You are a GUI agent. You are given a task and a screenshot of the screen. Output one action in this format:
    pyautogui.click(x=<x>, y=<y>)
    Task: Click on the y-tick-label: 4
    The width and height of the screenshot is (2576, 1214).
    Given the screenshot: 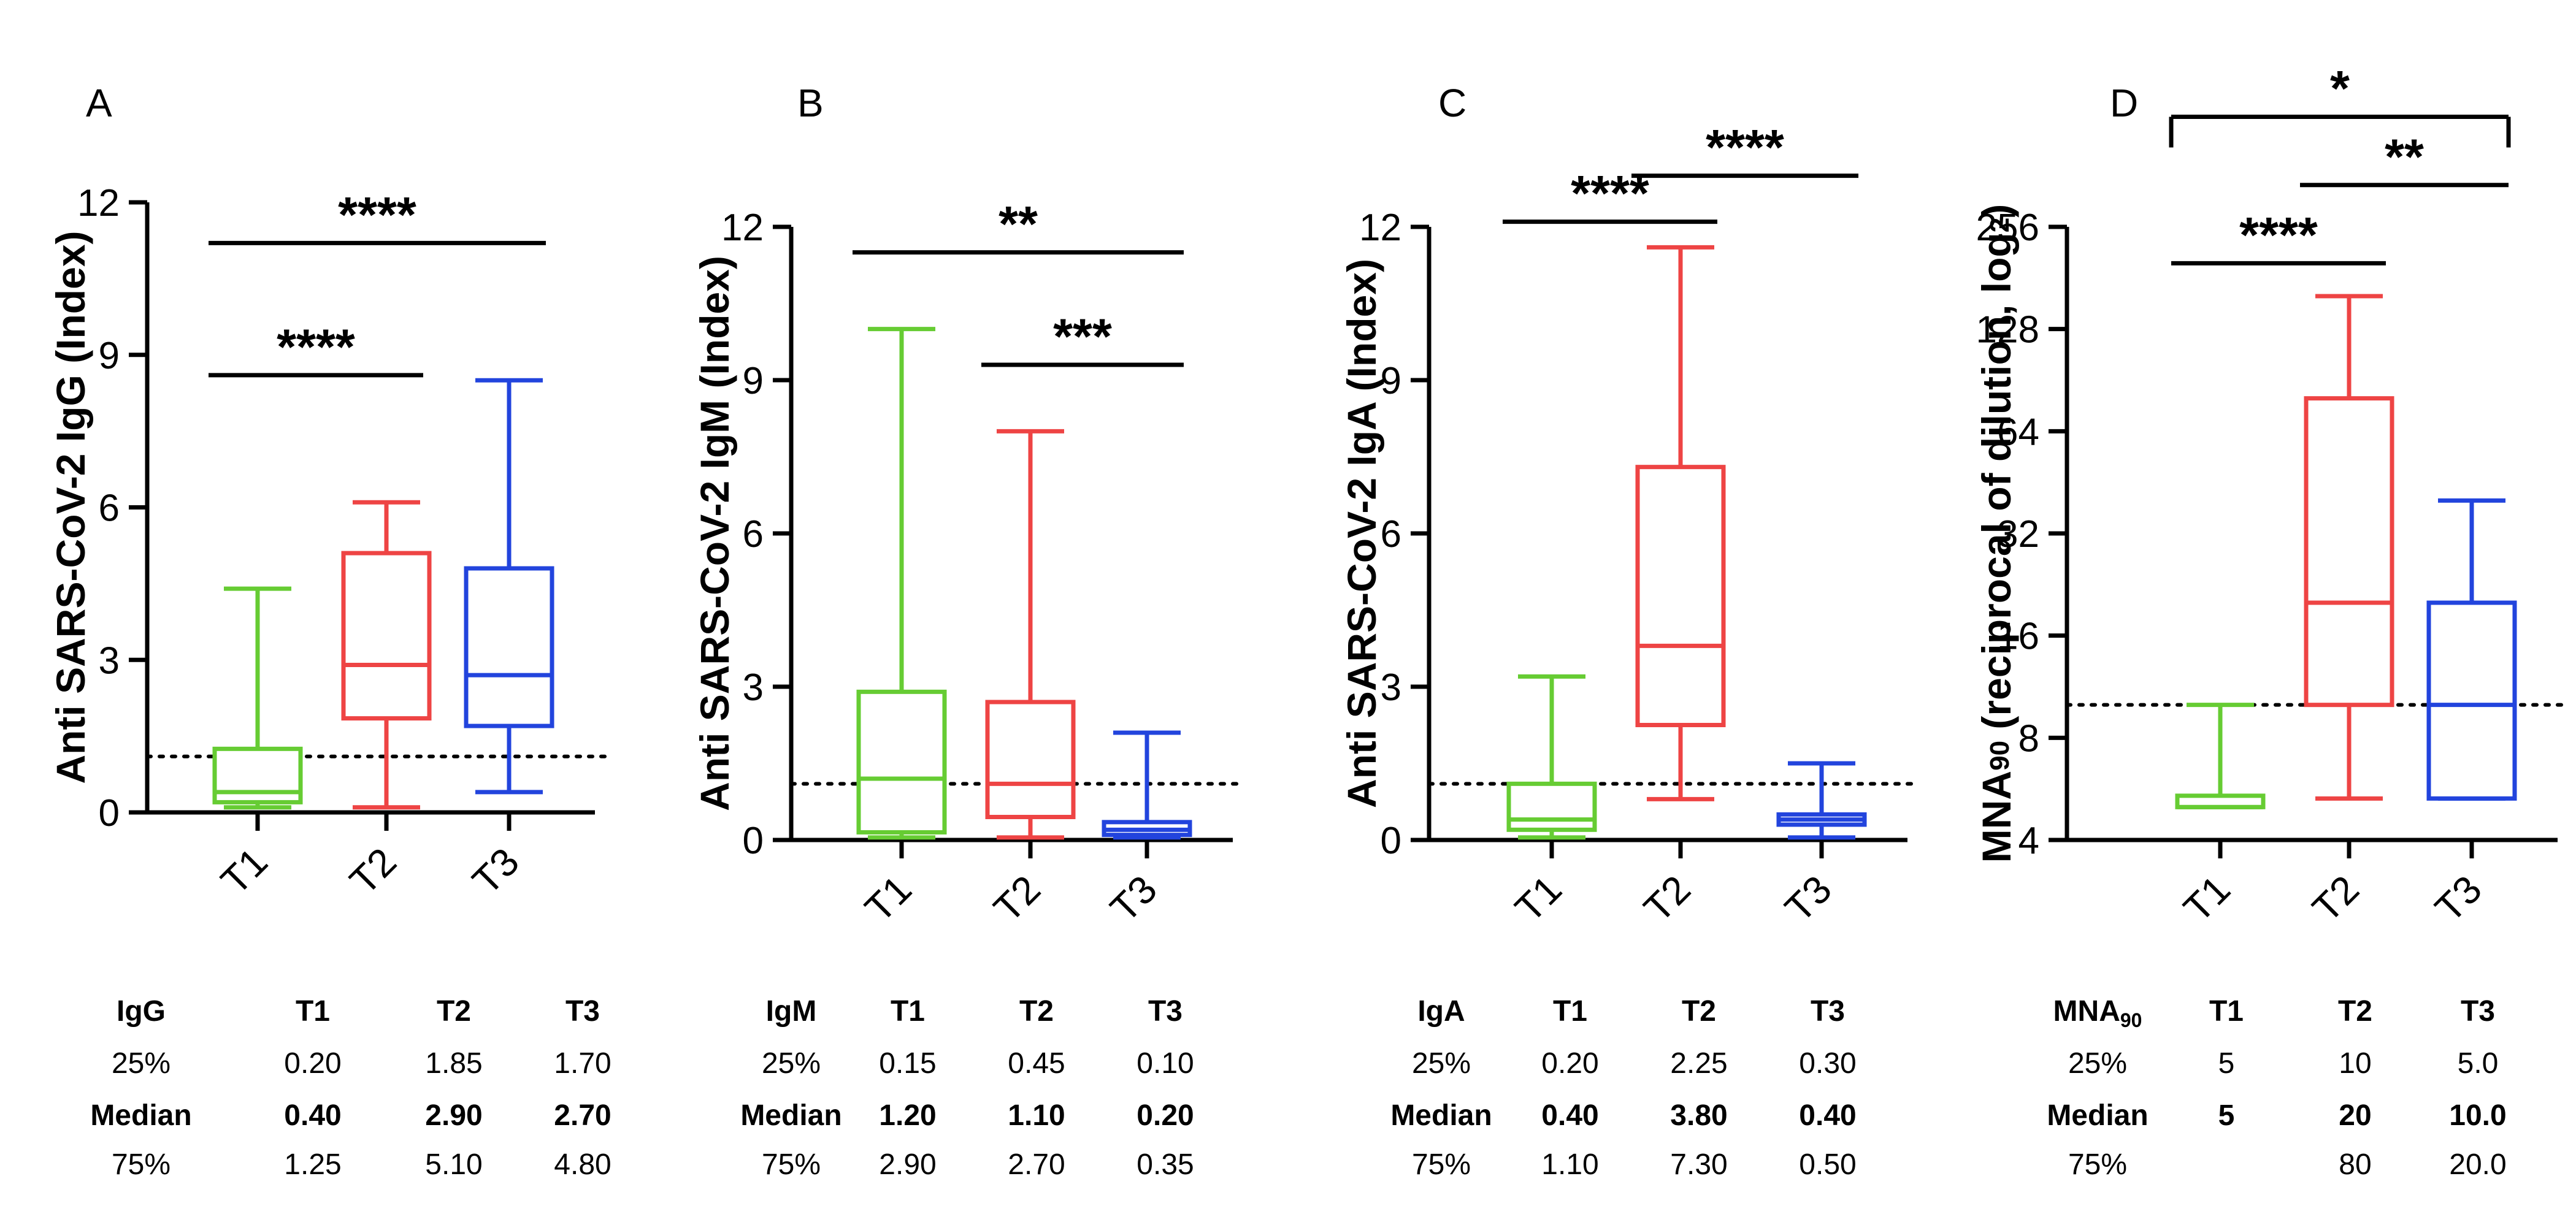 What is the action you would take?
    pyautogui.click(x=2028, y=841)
    